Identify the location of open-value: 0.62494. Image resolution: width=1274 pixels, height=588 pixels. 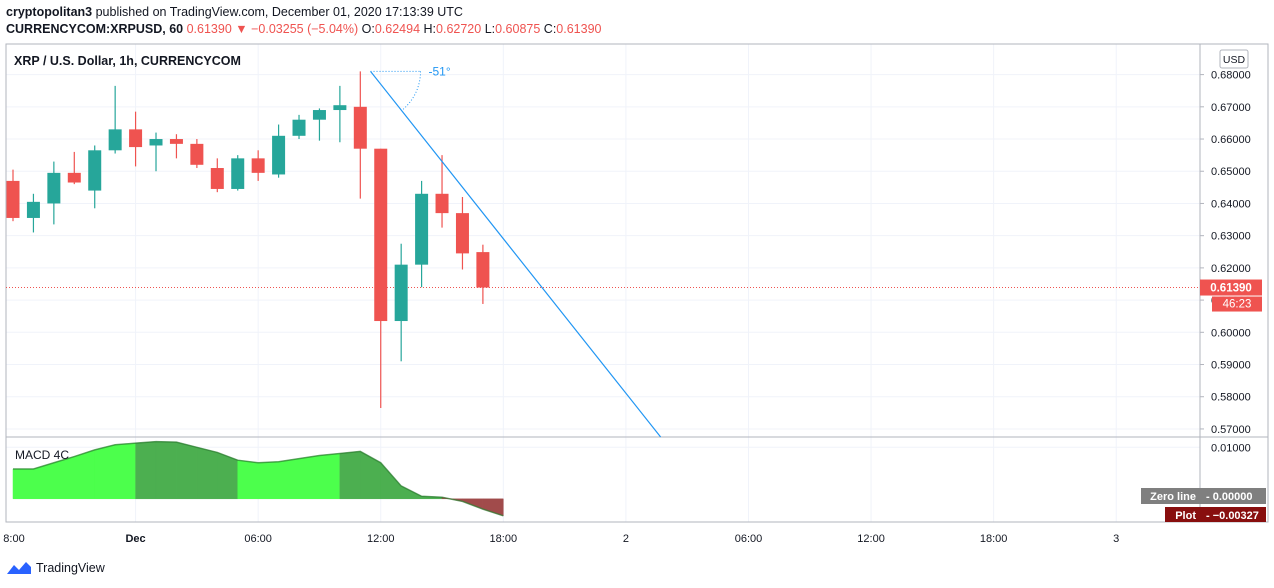
(397, 29).